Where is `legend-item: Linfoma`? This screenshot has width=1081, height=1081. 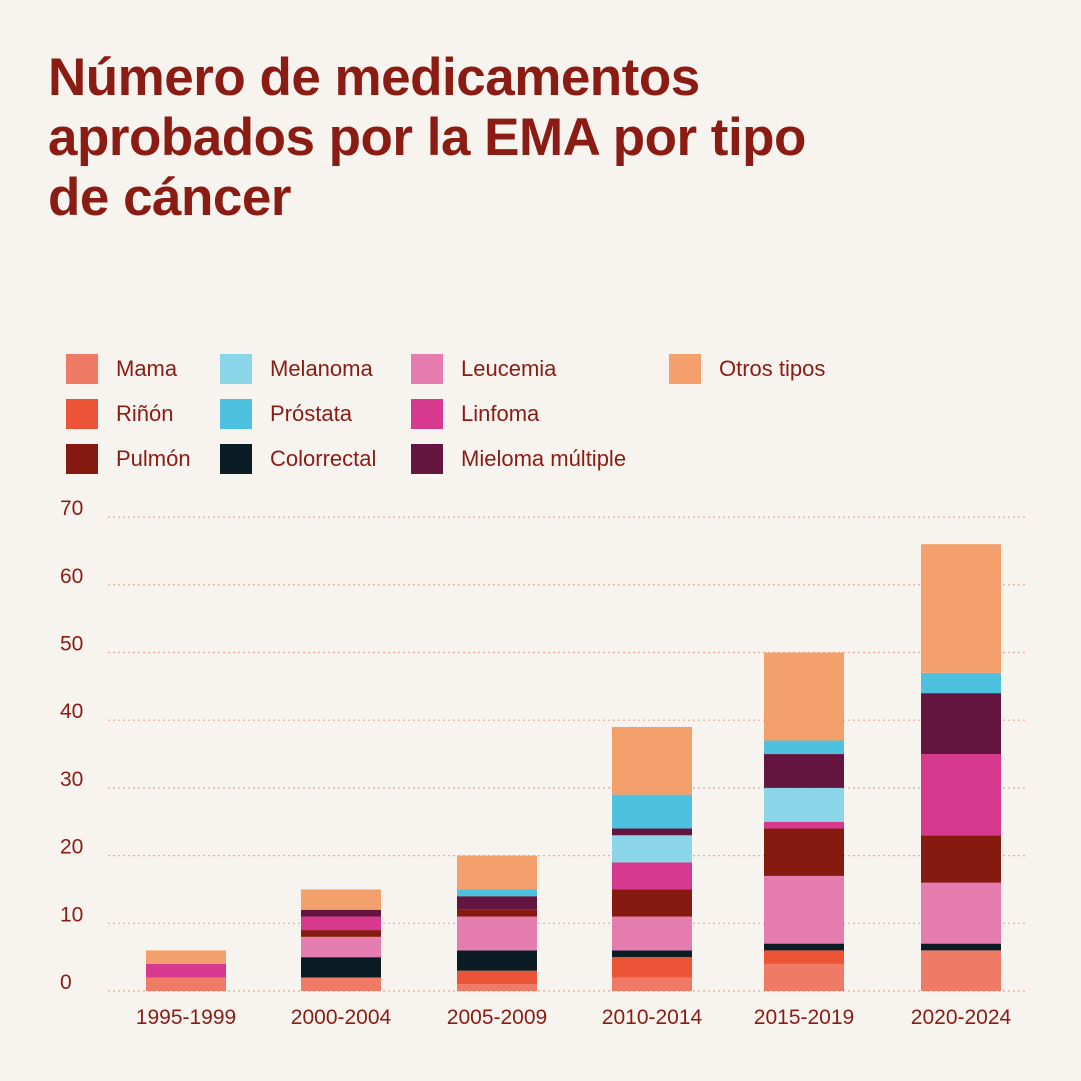 legend-item: Linfoma is located at coordinates (475, 414).